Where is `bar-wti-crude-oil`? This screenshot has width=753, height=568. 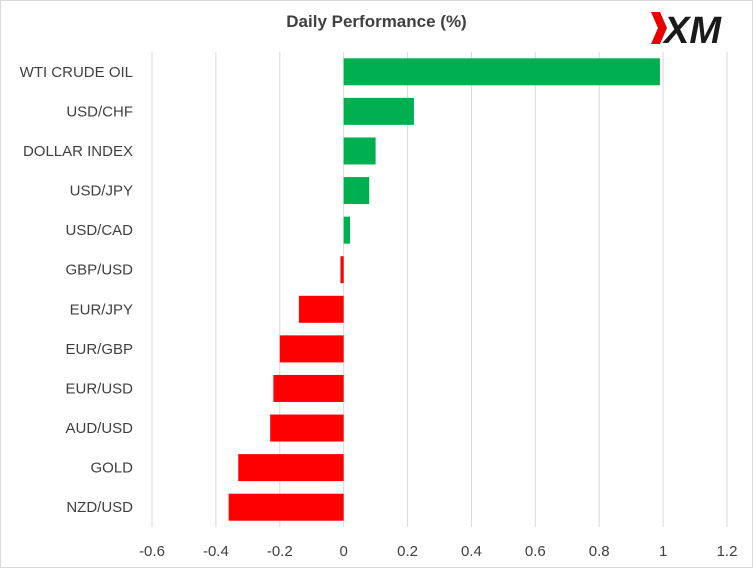
bar-wti-crude-oil is located at coordinates (501, 72).